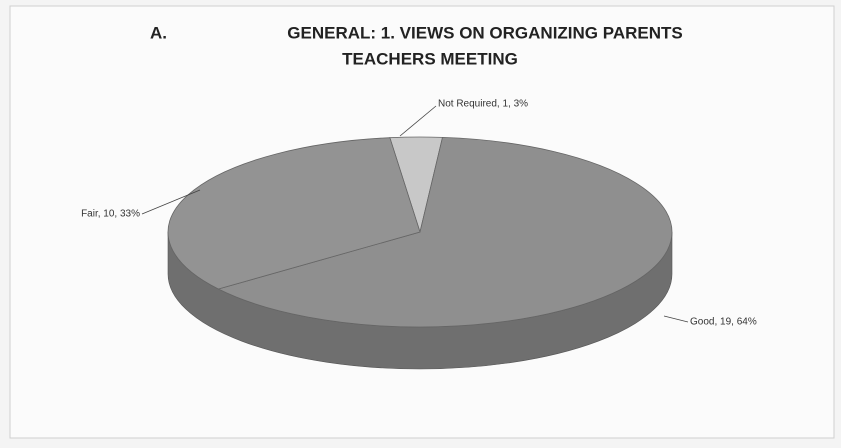  Describe the element at coordinates (158, 32) in the screenshot. I see `section-label: A.` at that location.